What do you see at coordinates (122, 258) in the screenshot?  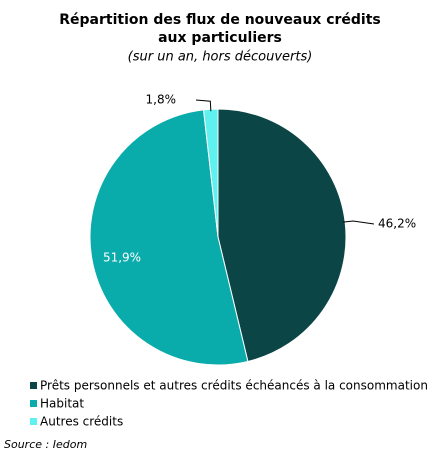 I see `data-label: 51,9%` at bounding box center [122, 258].